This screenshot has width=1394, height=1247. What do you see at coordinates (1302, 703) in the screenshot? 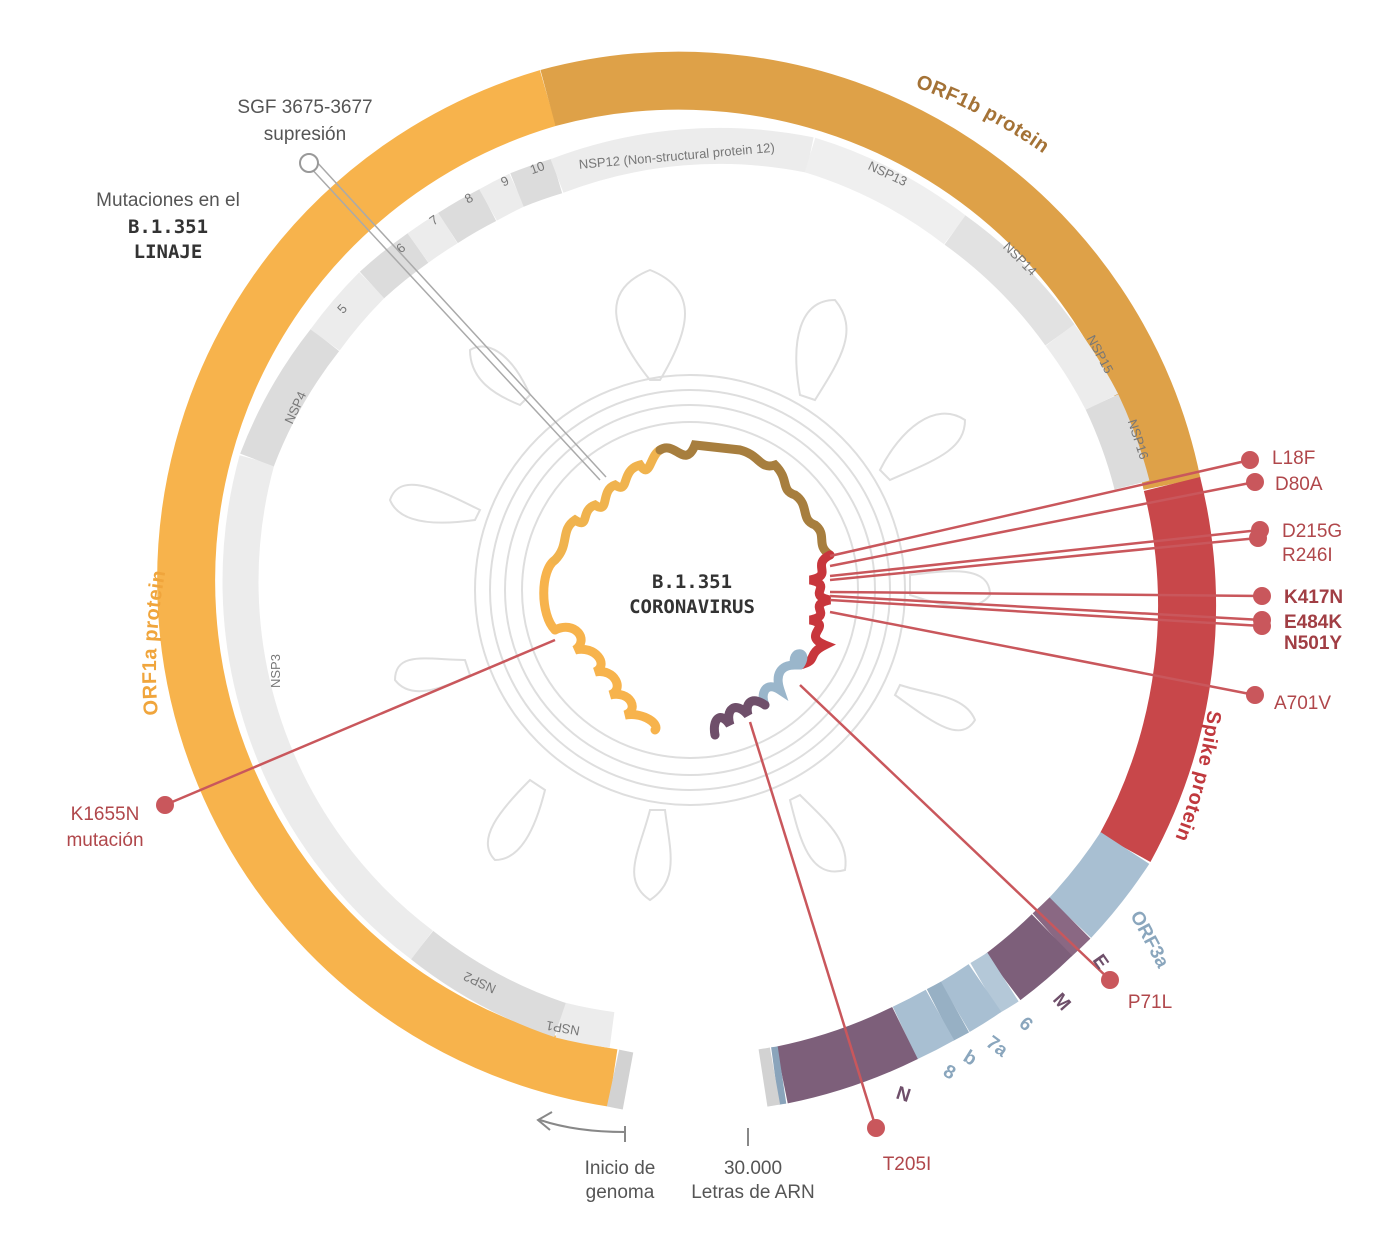
I see `a701v-label: A701V` at bounding box center [1302, 703].